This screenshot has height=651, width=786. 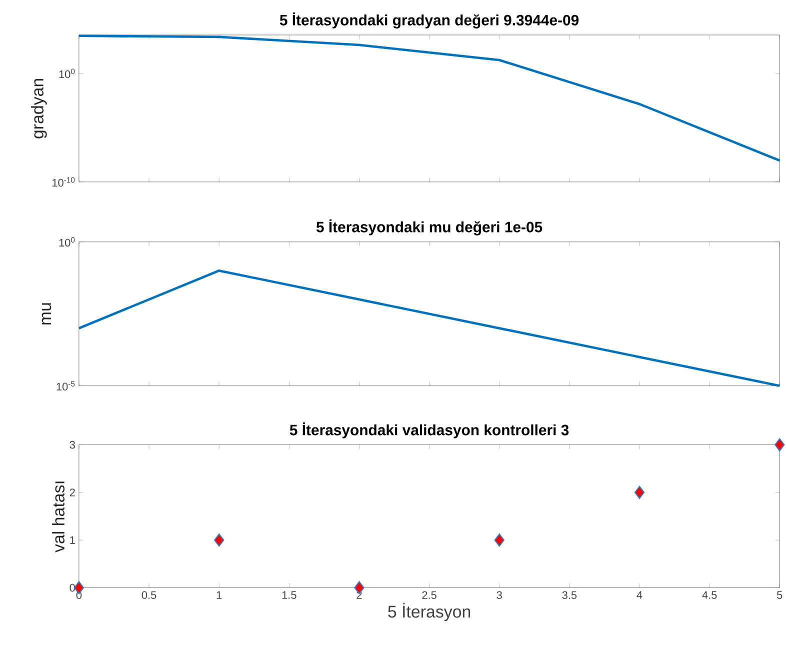 What do you see at coordinates (219, 595) in the screenshot?
I see `x-tick-label: 1` at bounding box center [219, 595].